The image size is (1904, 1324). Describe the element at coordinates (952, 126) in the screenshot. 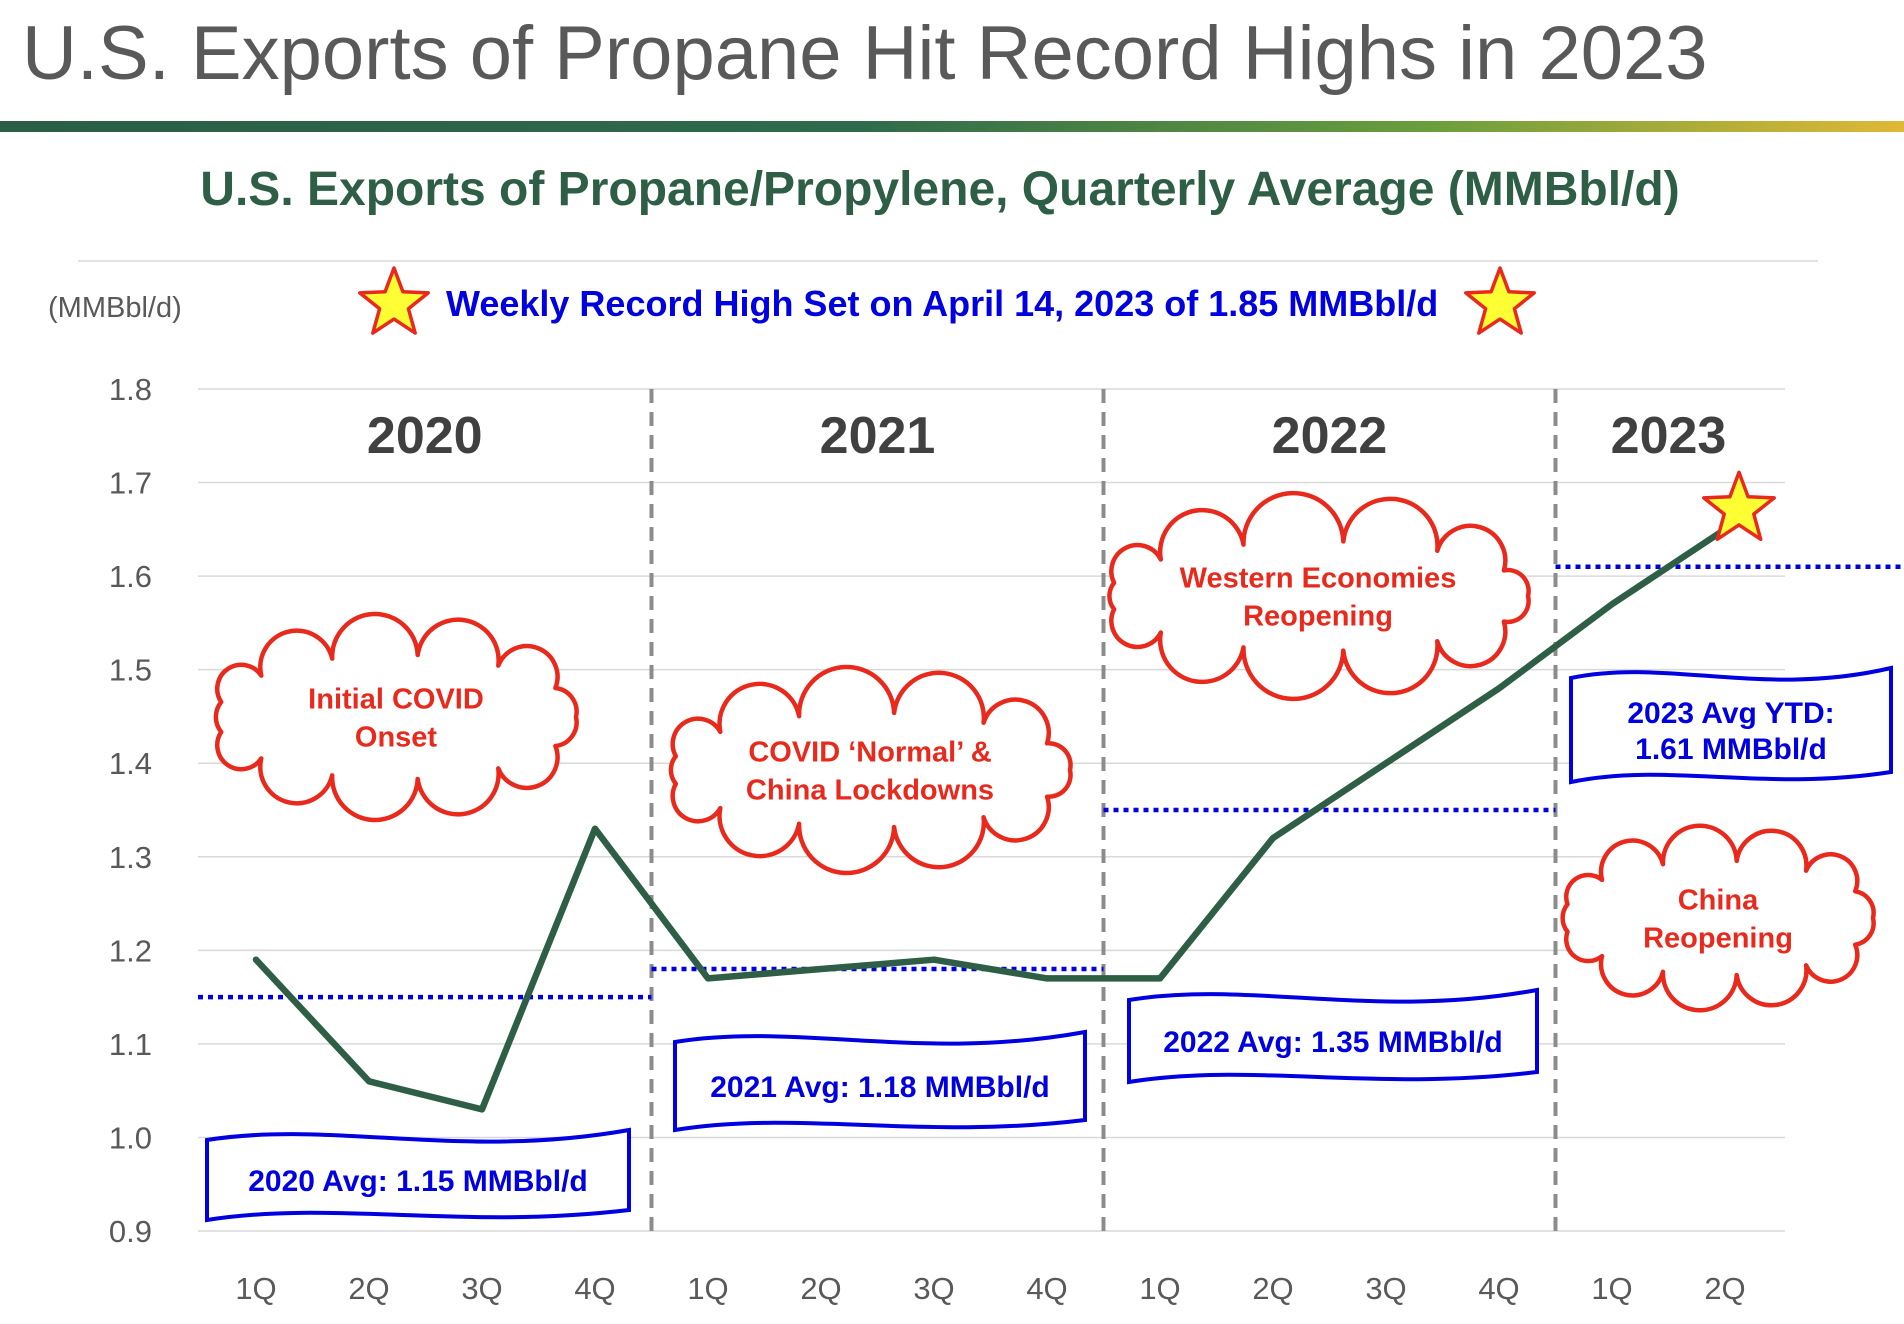

I see `title-gradient-bar` at that location.